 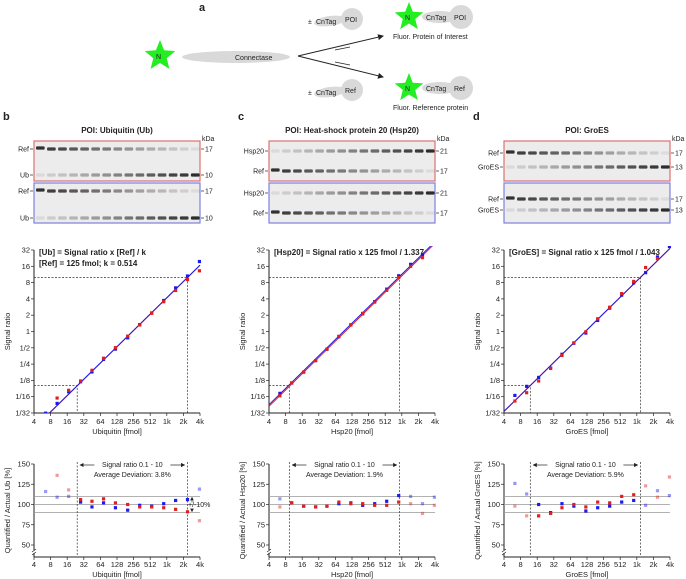 What do you see at coordinates (183, 421) in the screenshot?
I see `x-tick-label: 2k` at bounding box center [183, 421].